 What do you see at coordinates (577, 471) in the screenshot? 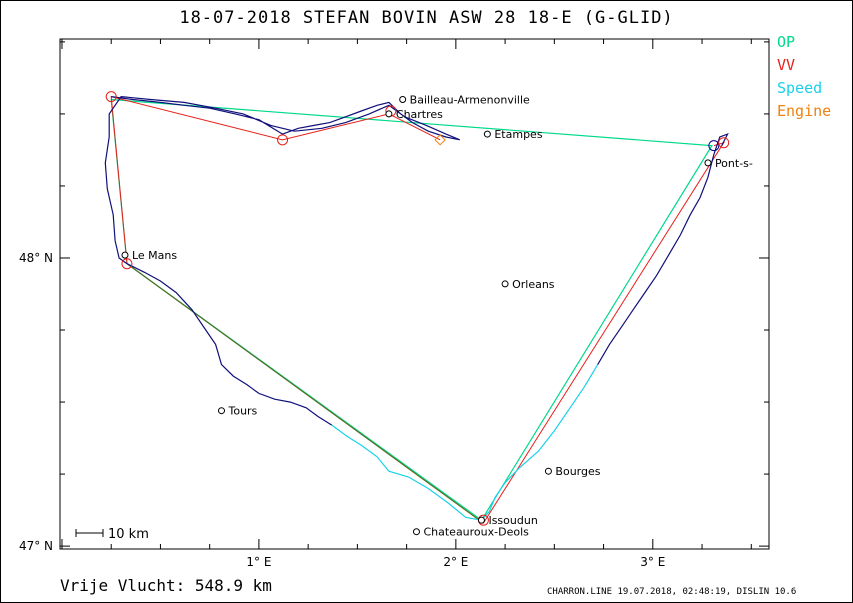
I see `city-label: Bourges` at bounding box center [577, 471].